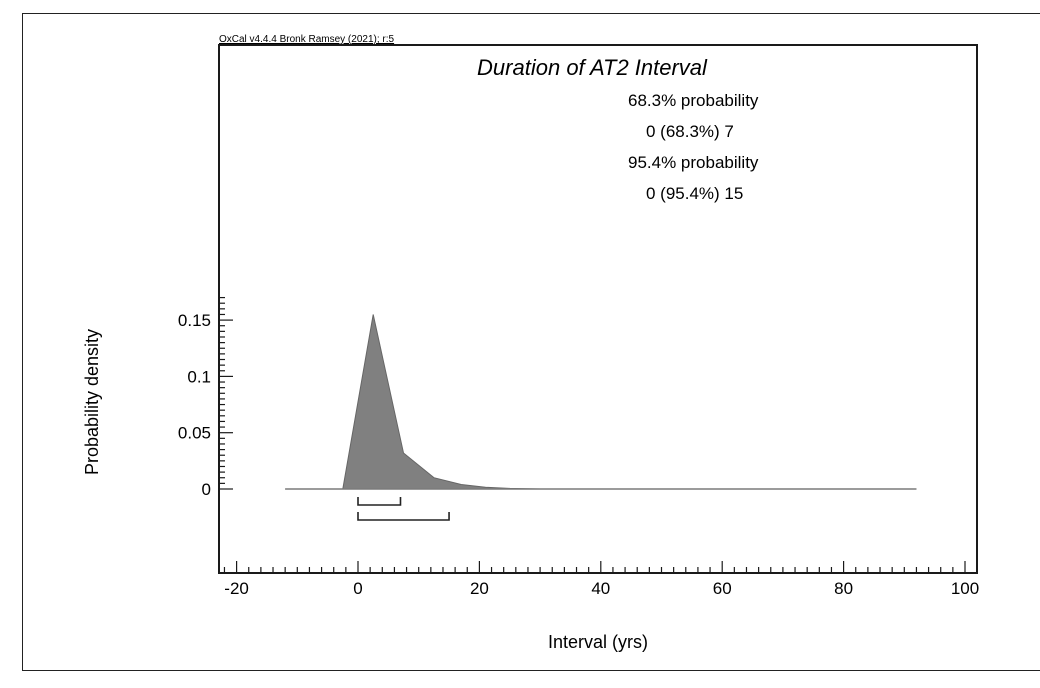  I want to click on x-axis-label: Interval (yrs), so click(598, 642).